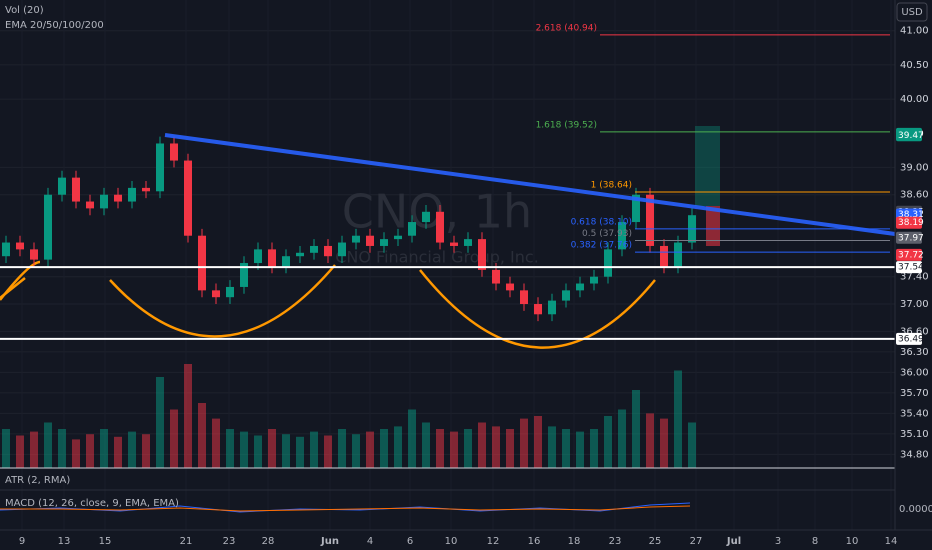 The height and width of the screenshot is (550, 932). Describe the element at coordinates (345, 507) in the screenshot. I see `macd-line` at that location.